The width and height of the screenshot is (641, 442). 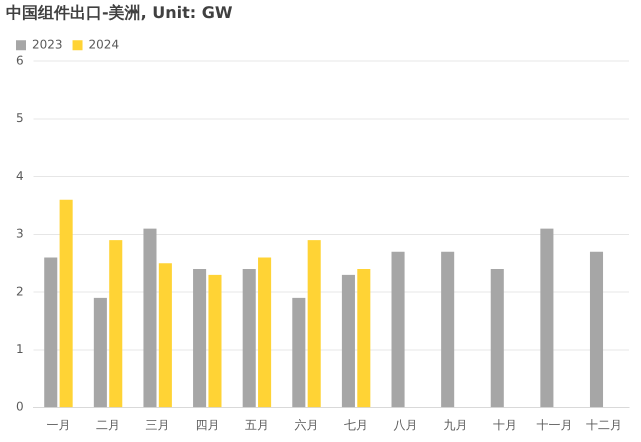 I want to click on y-tick-label: 6, so click(x=20, y=60).